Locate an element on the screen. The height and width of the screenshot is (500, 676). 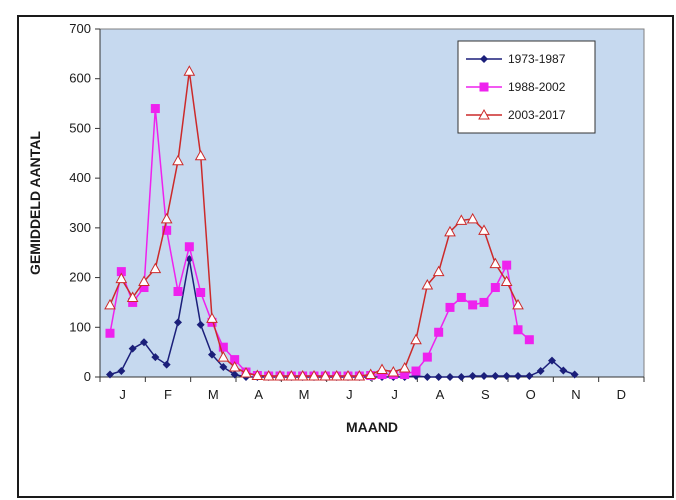
y-tick-label: 400 is located at coordinates (80, 177).